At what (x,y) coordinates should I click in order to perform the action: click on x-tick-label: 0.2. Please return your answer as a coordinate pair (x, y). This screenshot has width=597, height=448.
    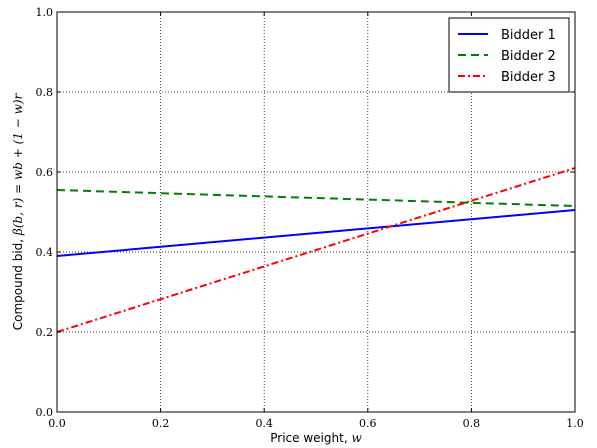
    Looking at the image, I should click on (161, 423).